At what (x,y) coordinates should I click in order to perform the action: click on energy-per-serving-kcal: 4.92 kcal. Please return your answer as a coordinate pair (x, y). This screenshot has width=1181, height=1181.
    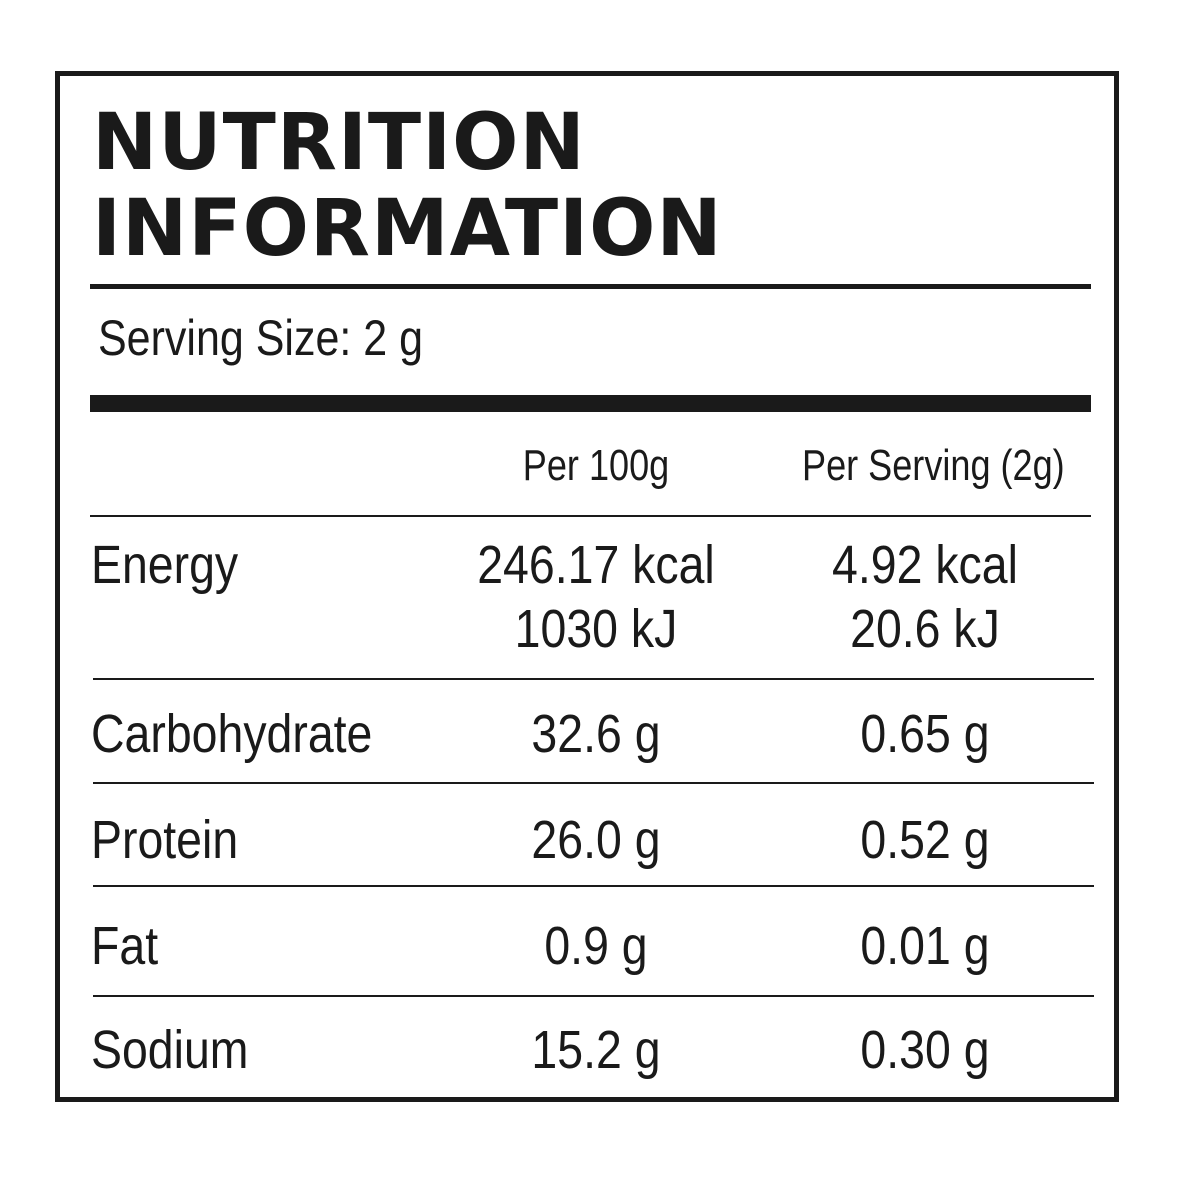
    Looking at the image, I should click on (925, 565).